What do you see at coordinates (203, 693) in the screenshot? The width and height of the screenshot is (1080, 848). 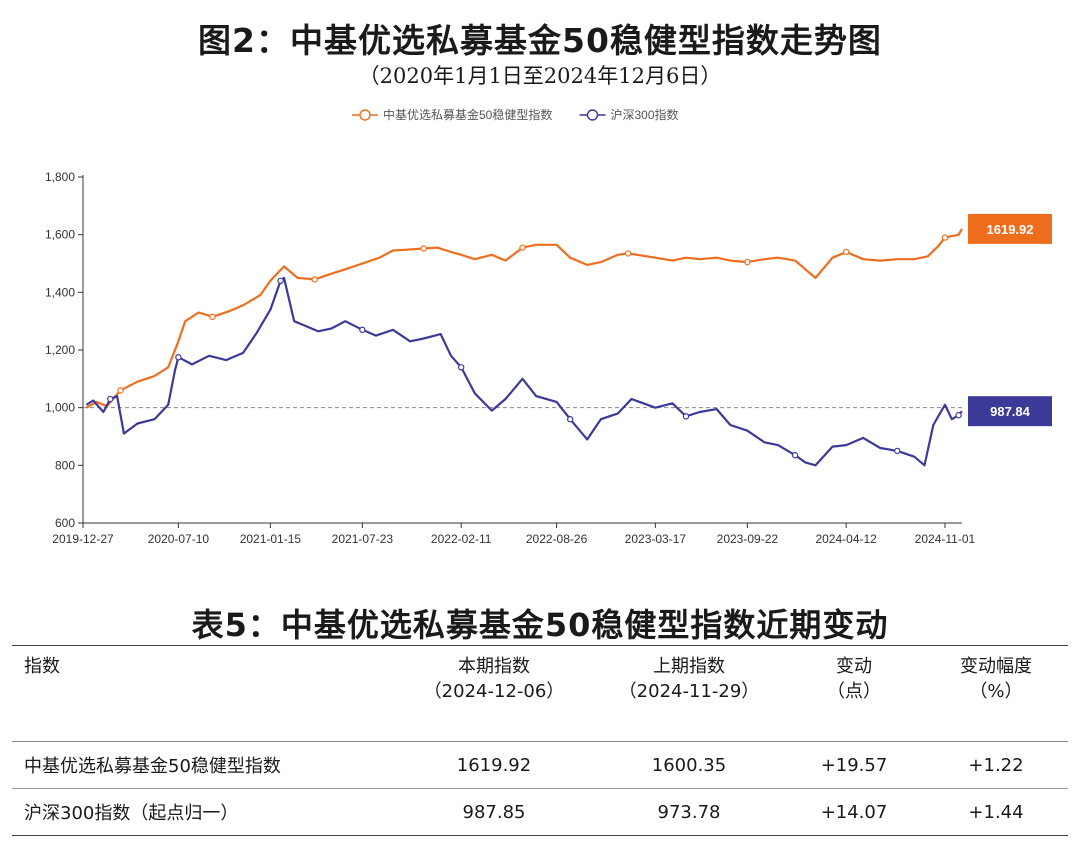 I see `header-index-name: 指数` at bounding box center [203, 693].